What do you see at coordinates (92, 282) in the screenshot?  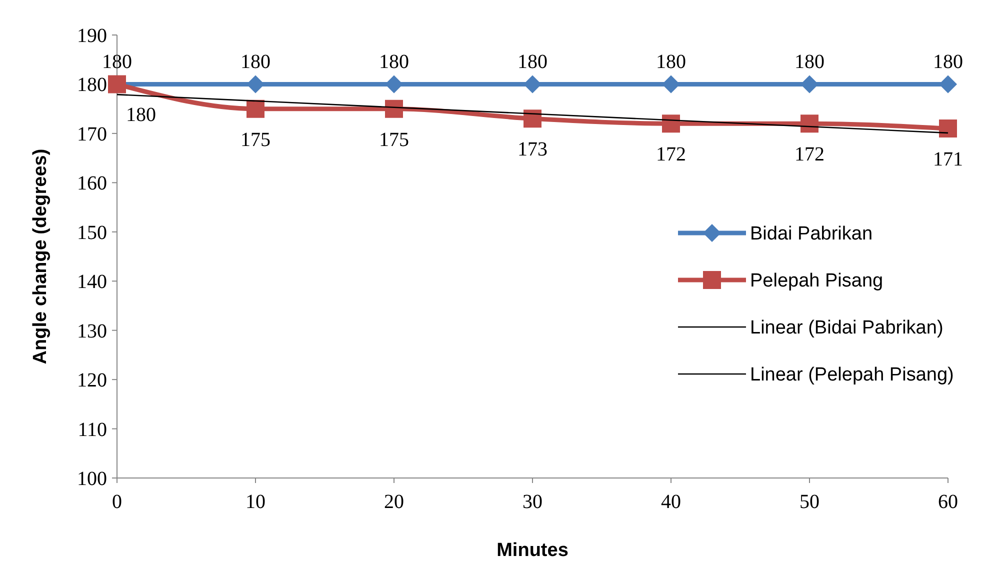 I see `y-tick-label: 140` at bounding box center [92, 282].